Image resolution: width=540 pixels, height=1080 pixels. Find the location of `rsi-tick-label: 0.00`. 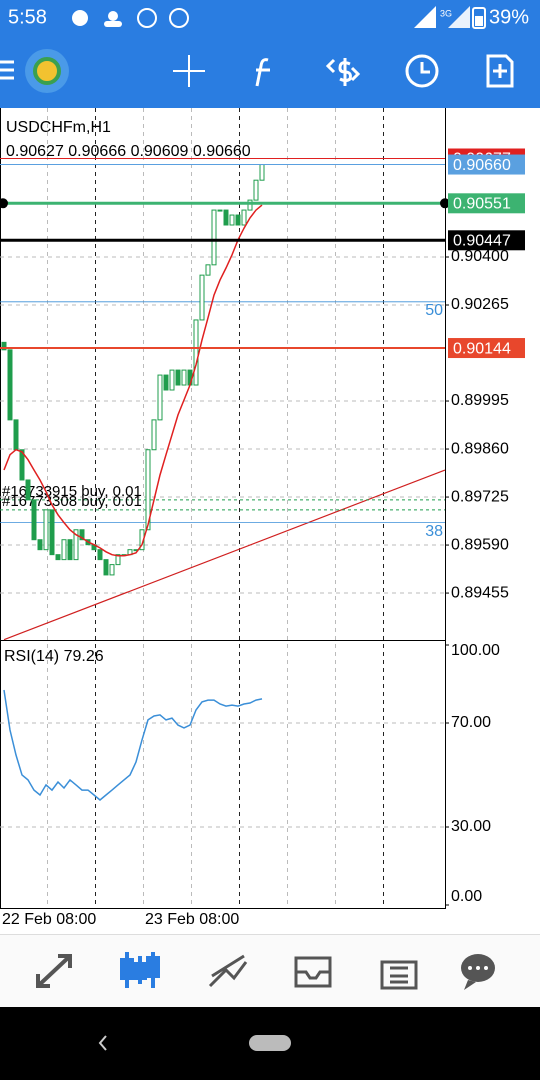

rsi-tick-label: 0.00 is located at coordinates (466, 896).